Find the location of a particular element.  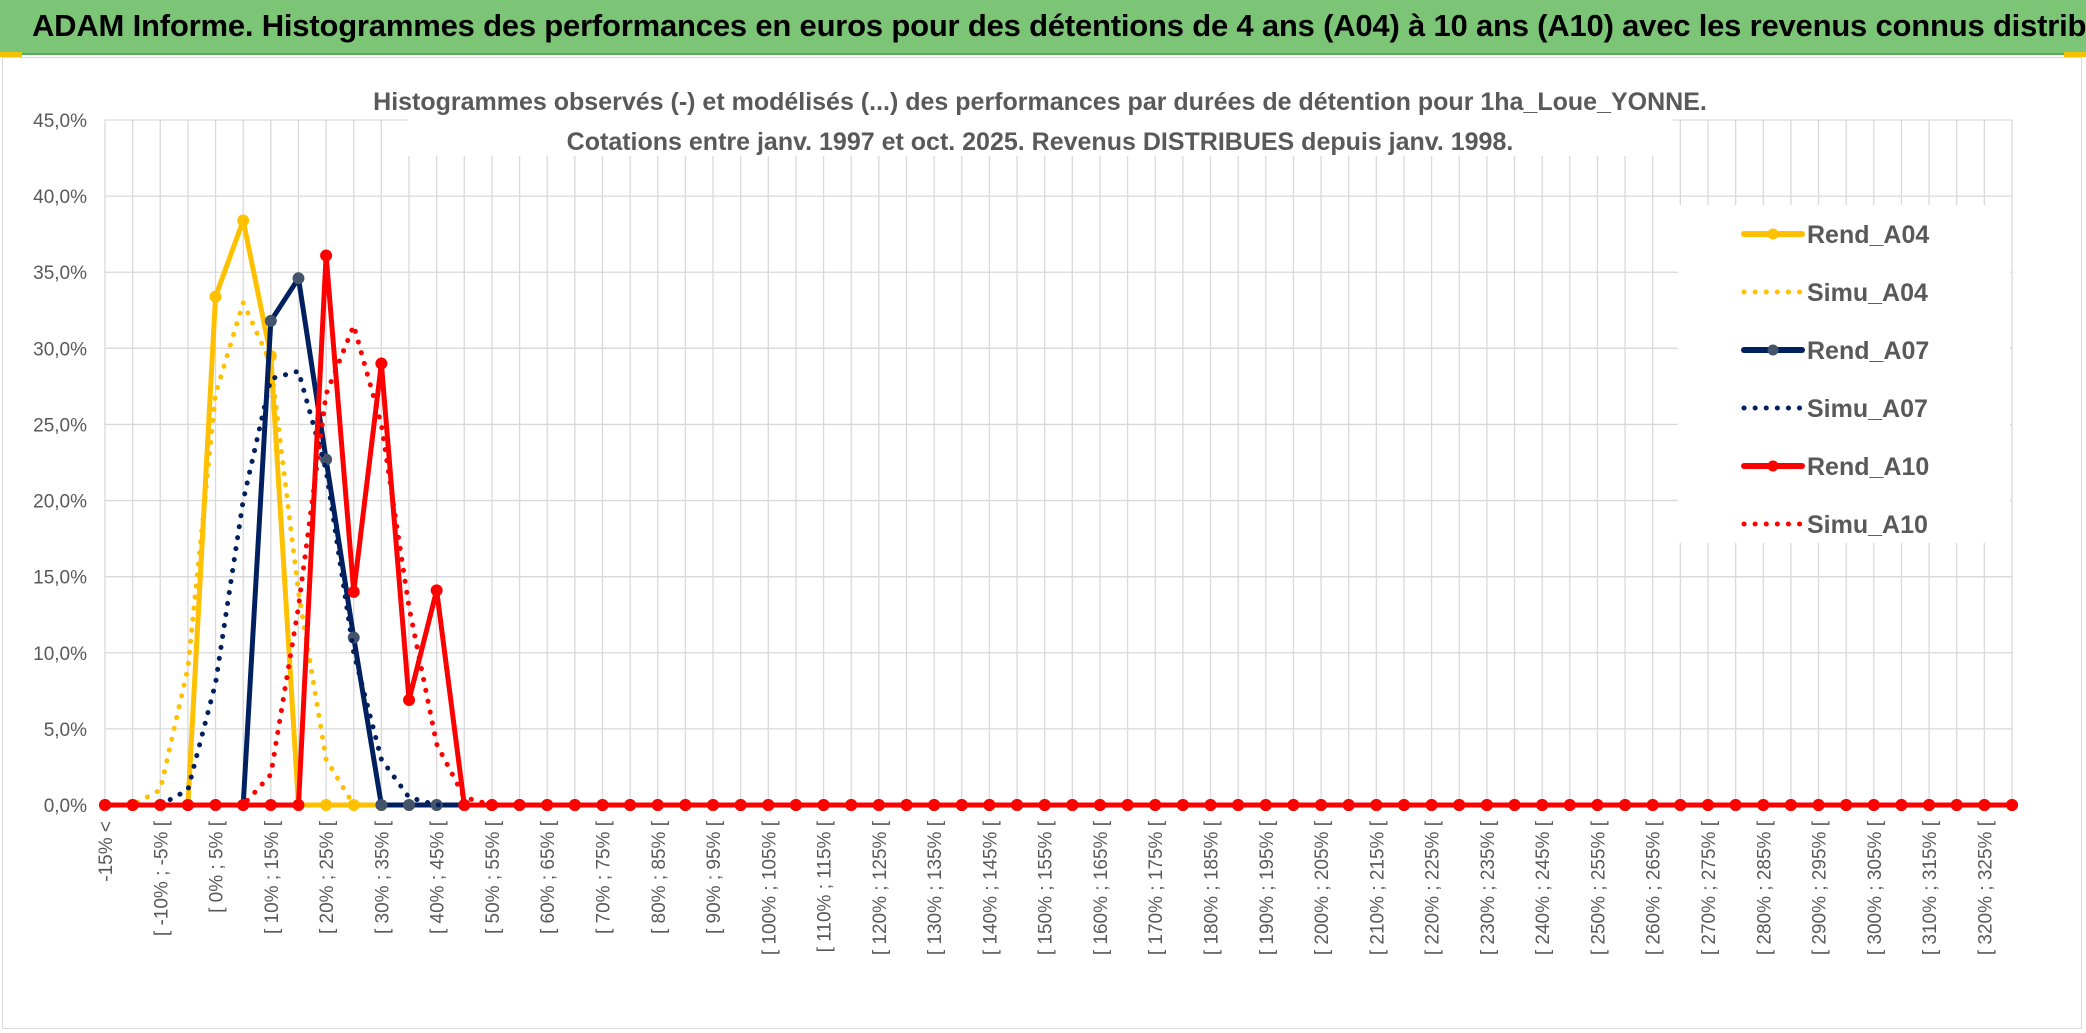

x-tick-label: [ 200% ; 205% [ is located at coordinates (1322, 887).